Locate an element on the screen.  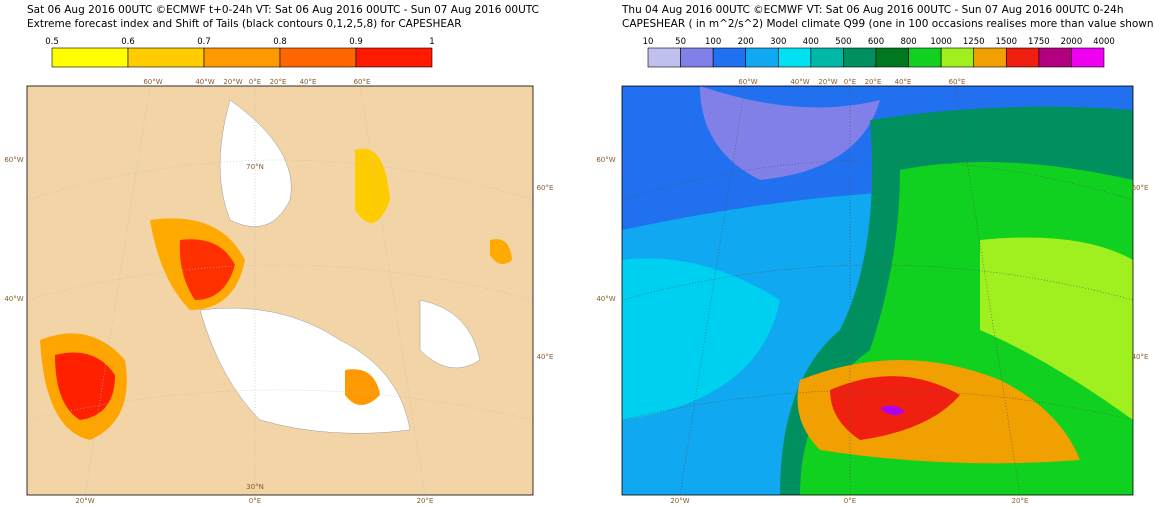
scale-label: 2000 is located at coordinates (1072, 42).